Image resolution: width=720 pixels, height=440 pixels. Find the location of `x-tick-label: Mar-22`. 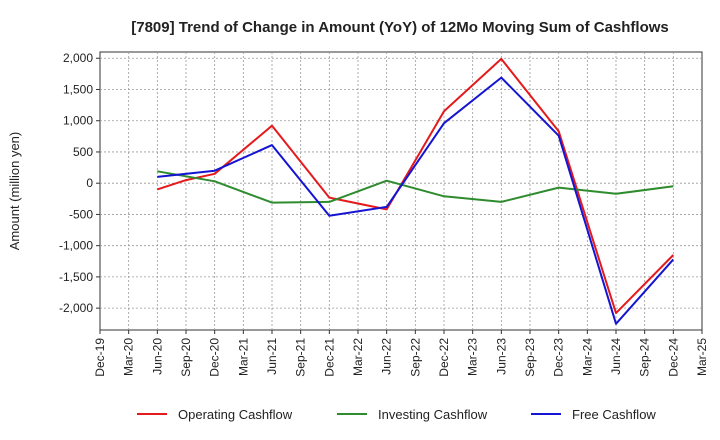

x-tick-label: Mar-22 is located at coordinates (358, 357).